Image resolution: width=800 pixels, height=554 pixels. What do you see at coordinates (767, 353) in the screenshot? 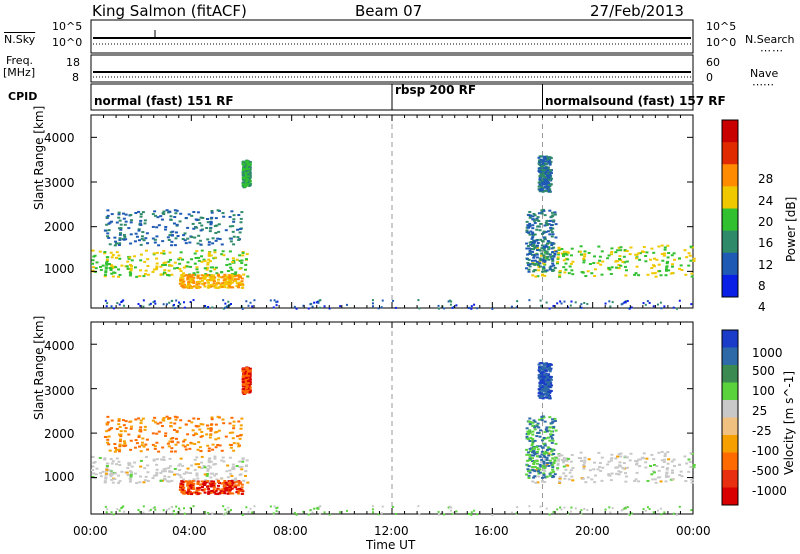
I see `vel-cbar-tick-1000: 1000` at bounding box center [767, 353].